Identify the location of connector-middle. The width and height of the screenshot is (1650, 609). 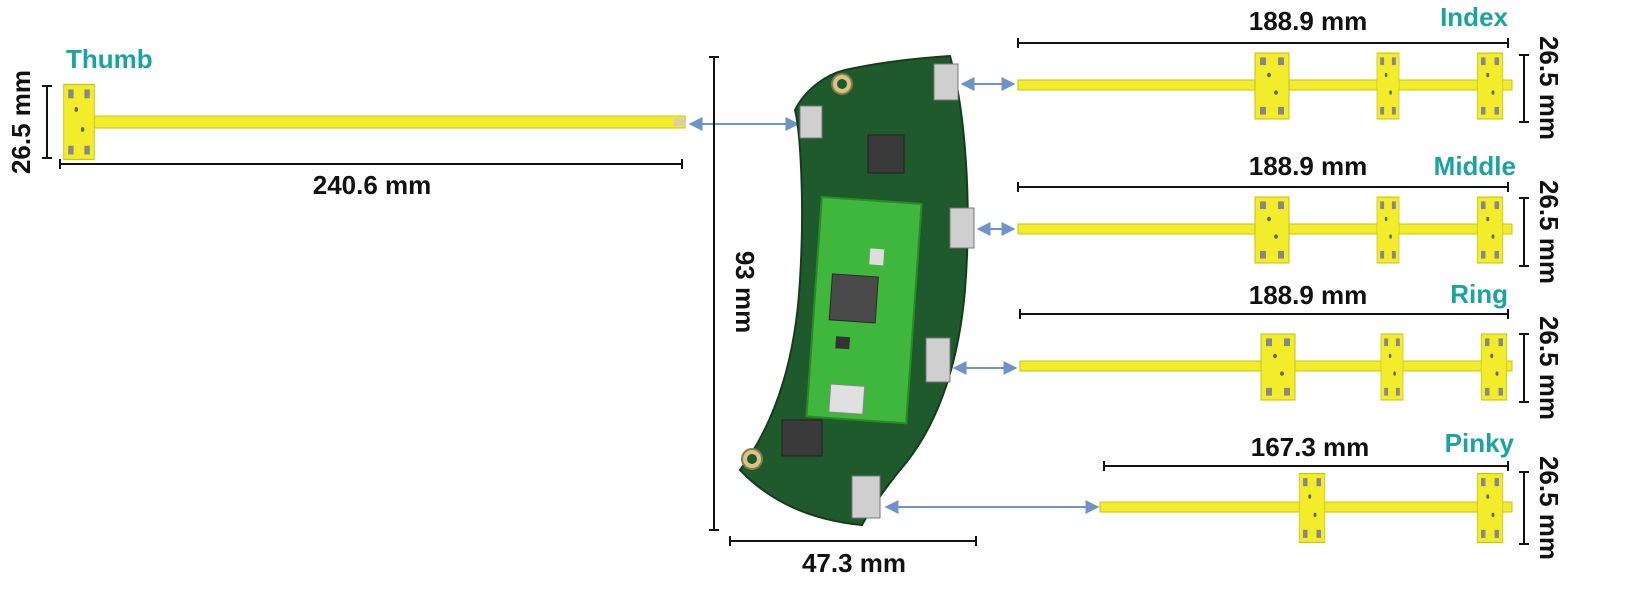
(962, 228).